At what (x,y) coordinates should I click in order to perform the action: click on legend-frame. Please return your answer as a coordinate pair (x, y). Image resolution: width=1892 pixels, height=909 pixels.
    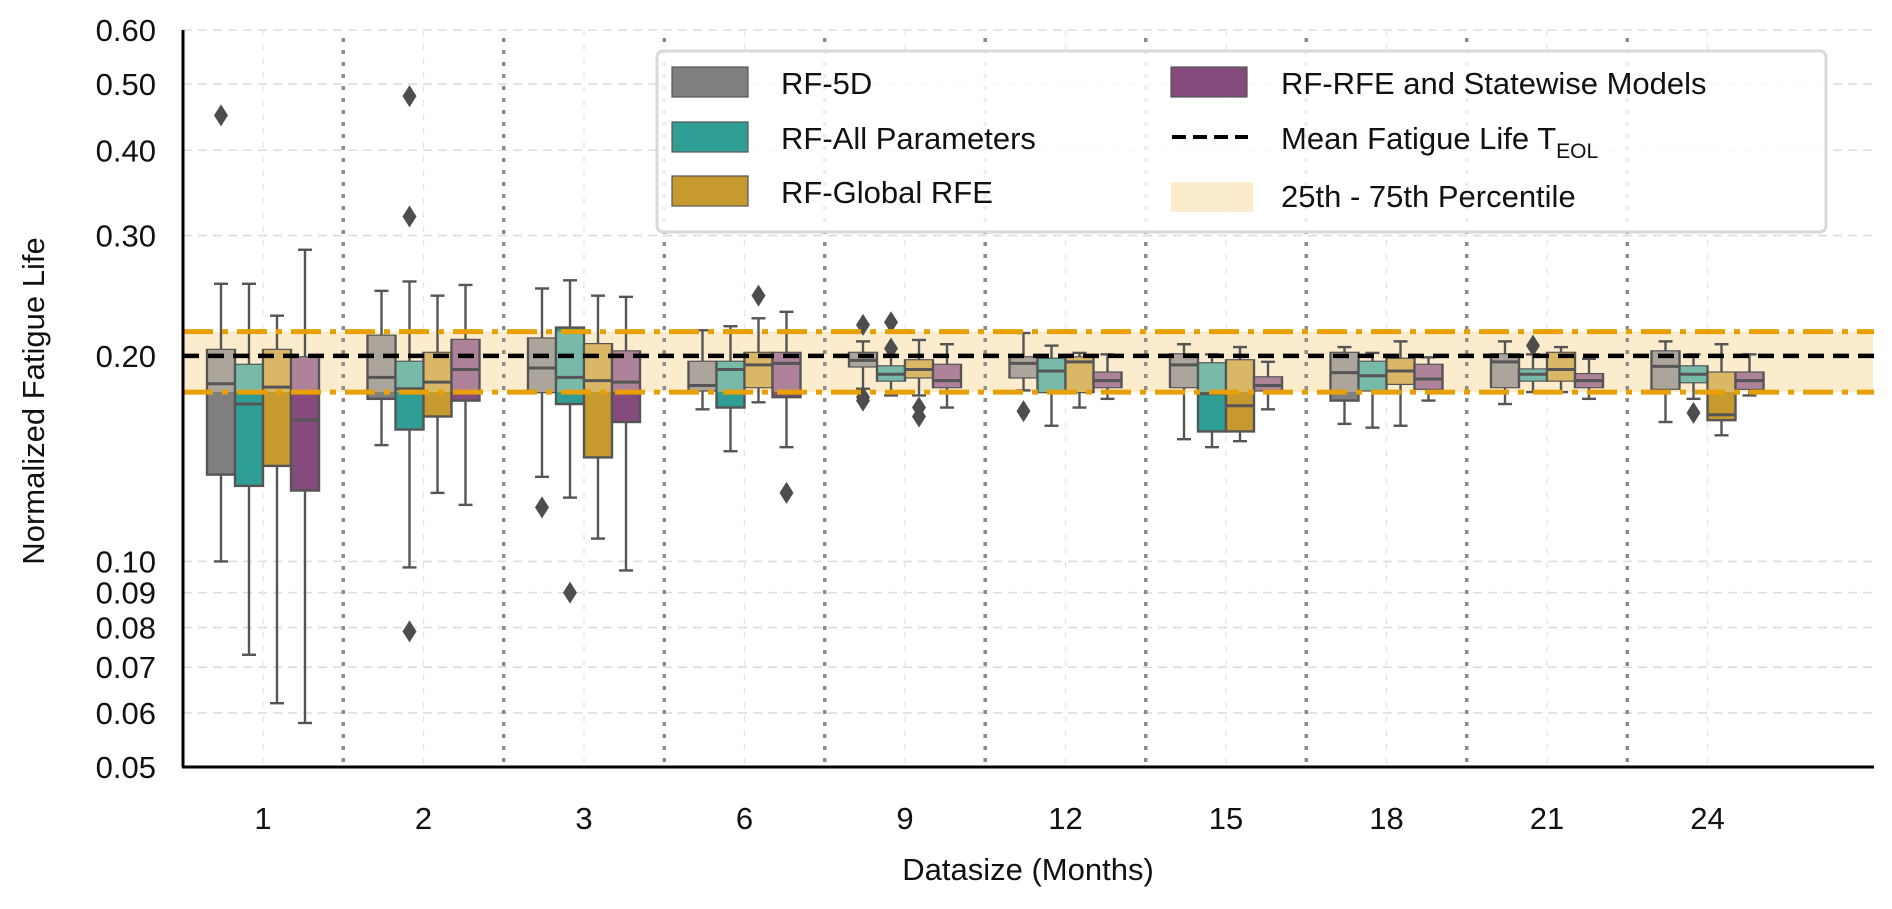
    Looking at the image, I should click on (1241, 141).